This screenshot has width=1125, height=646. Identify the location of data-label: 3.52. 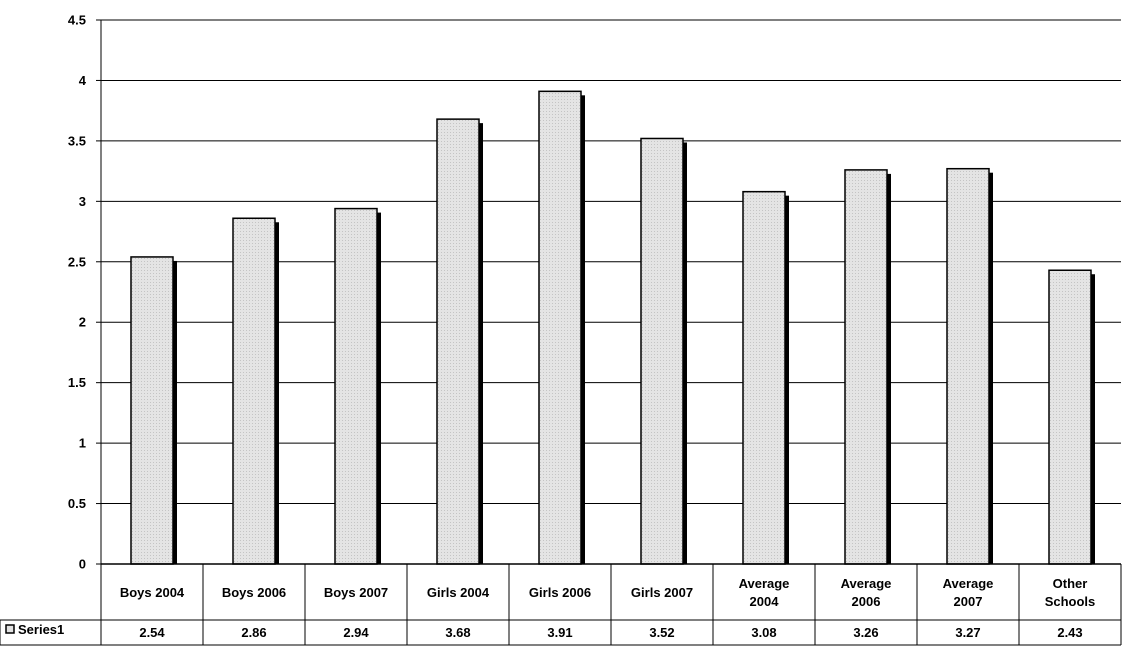
(661, 632).